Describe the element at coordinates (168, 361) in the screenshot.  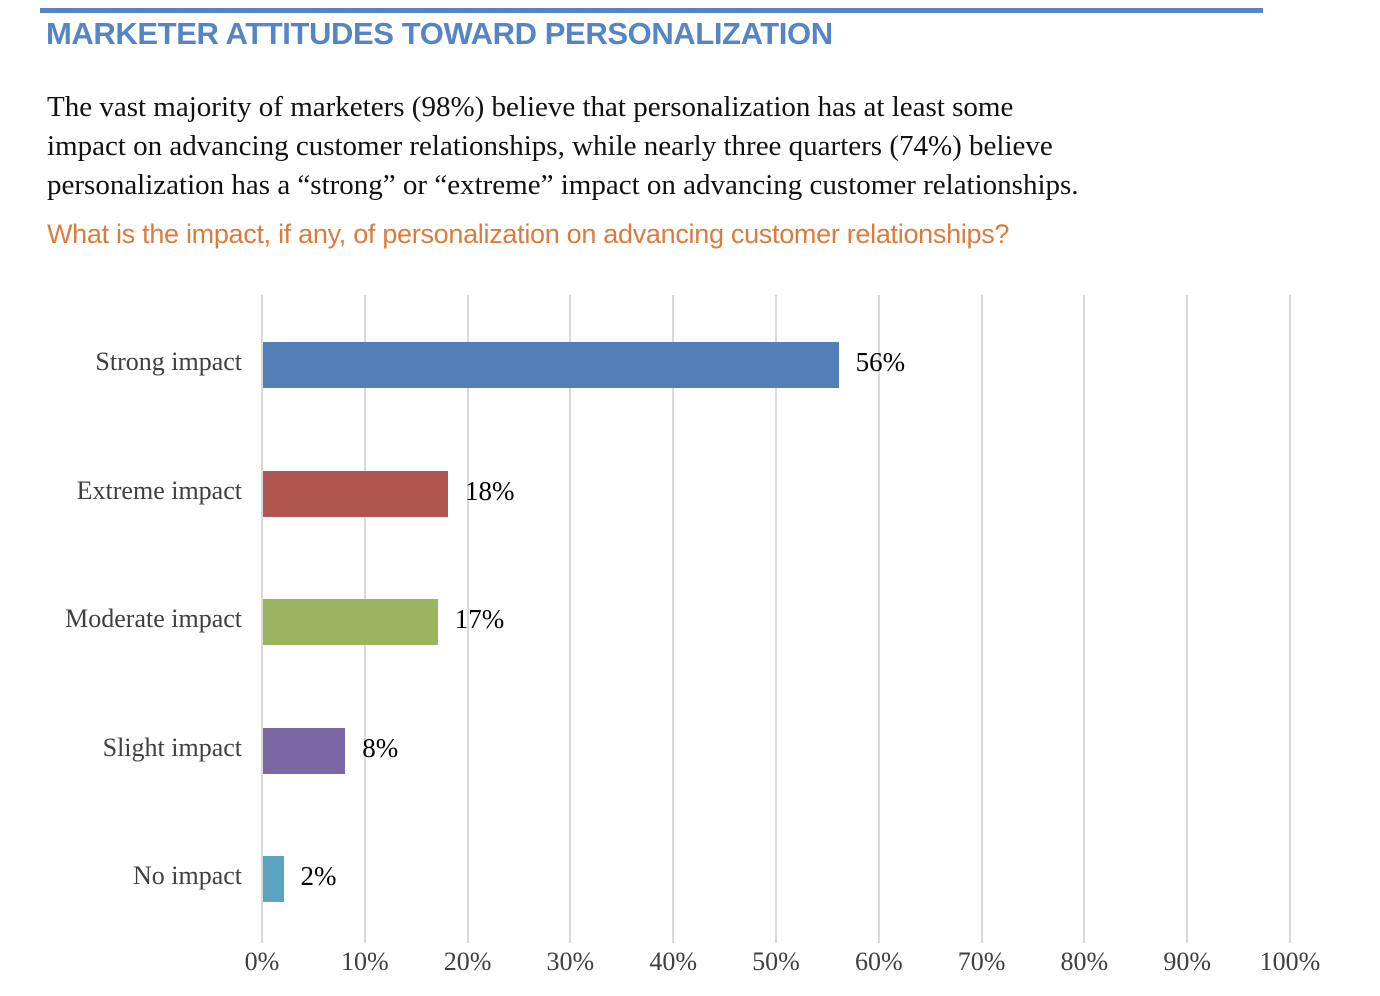
I see `category-label: Strong impact` at that location.